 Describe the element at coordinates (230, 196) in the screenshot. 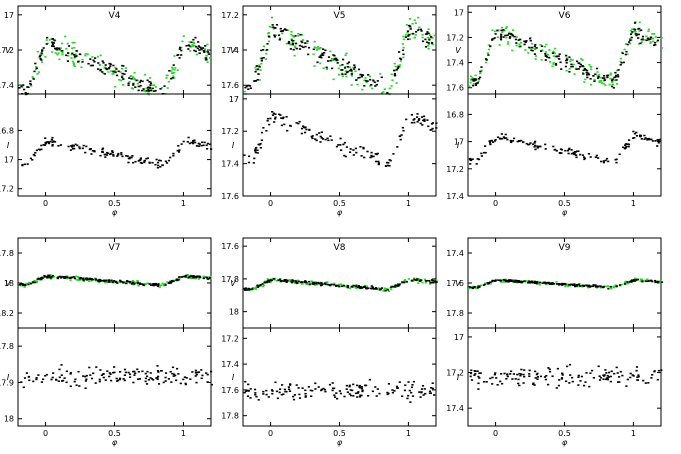

I see `y-tick-label: 17.6` at that location.